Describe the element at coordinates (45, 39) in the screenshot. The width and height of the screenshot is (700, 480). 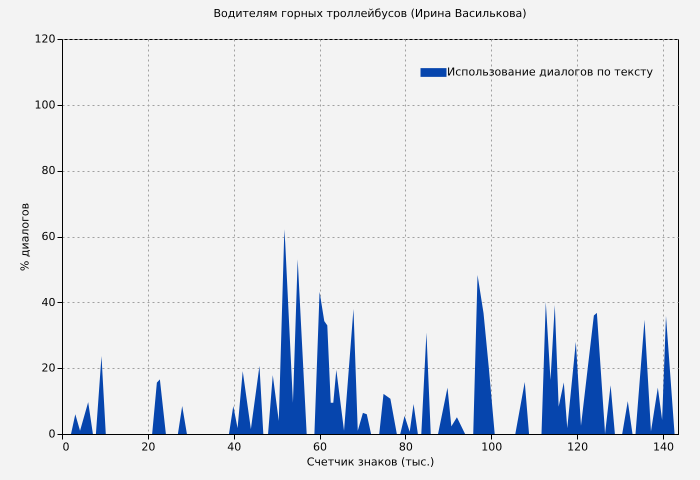
I see `y-tick-label: 120` at that location.